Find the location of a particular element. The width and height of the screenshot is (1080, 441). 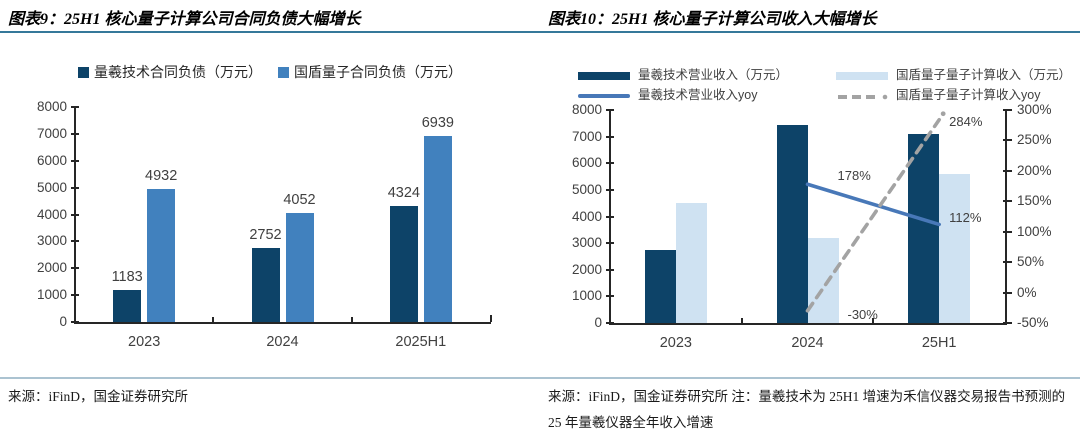

x-axis-category-label: 2025H1 is located at coordinates (421, 342).